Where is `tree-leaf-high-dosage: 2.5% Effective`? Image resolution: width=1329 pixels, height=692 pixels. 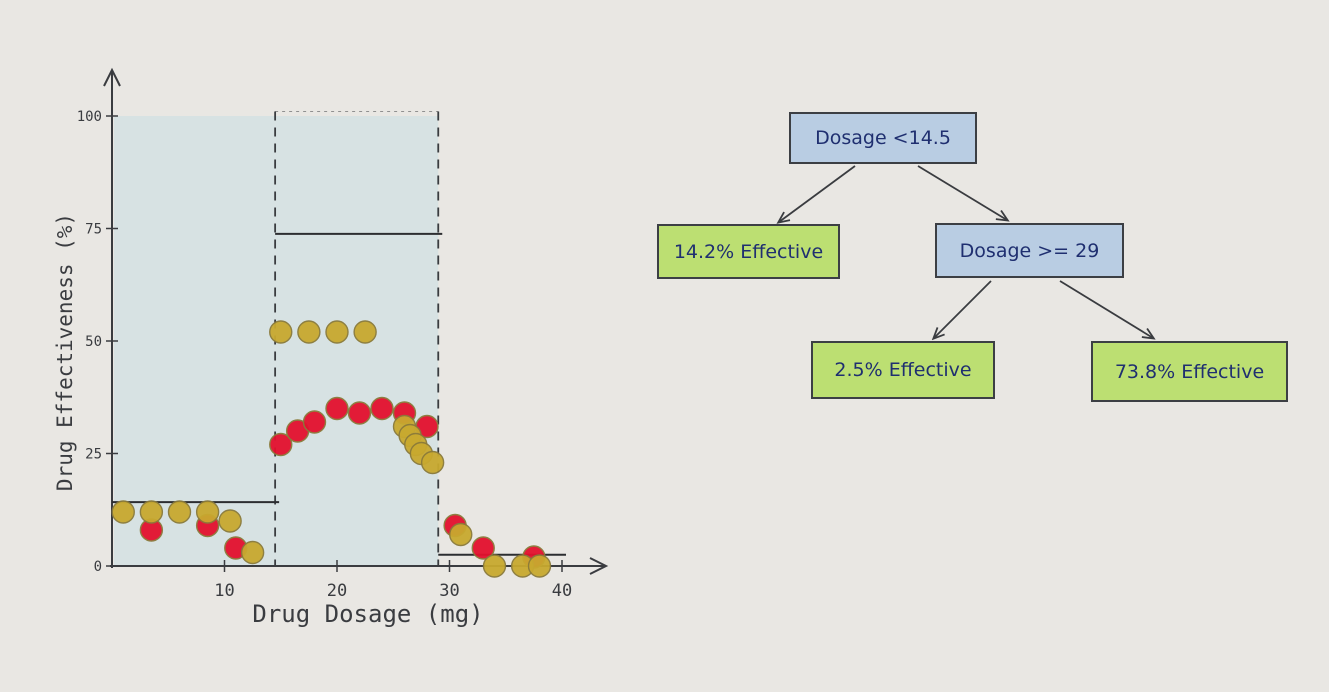 tree-leaf-high-dosage: 2.5% Effective is located at coordinates (903, 370).